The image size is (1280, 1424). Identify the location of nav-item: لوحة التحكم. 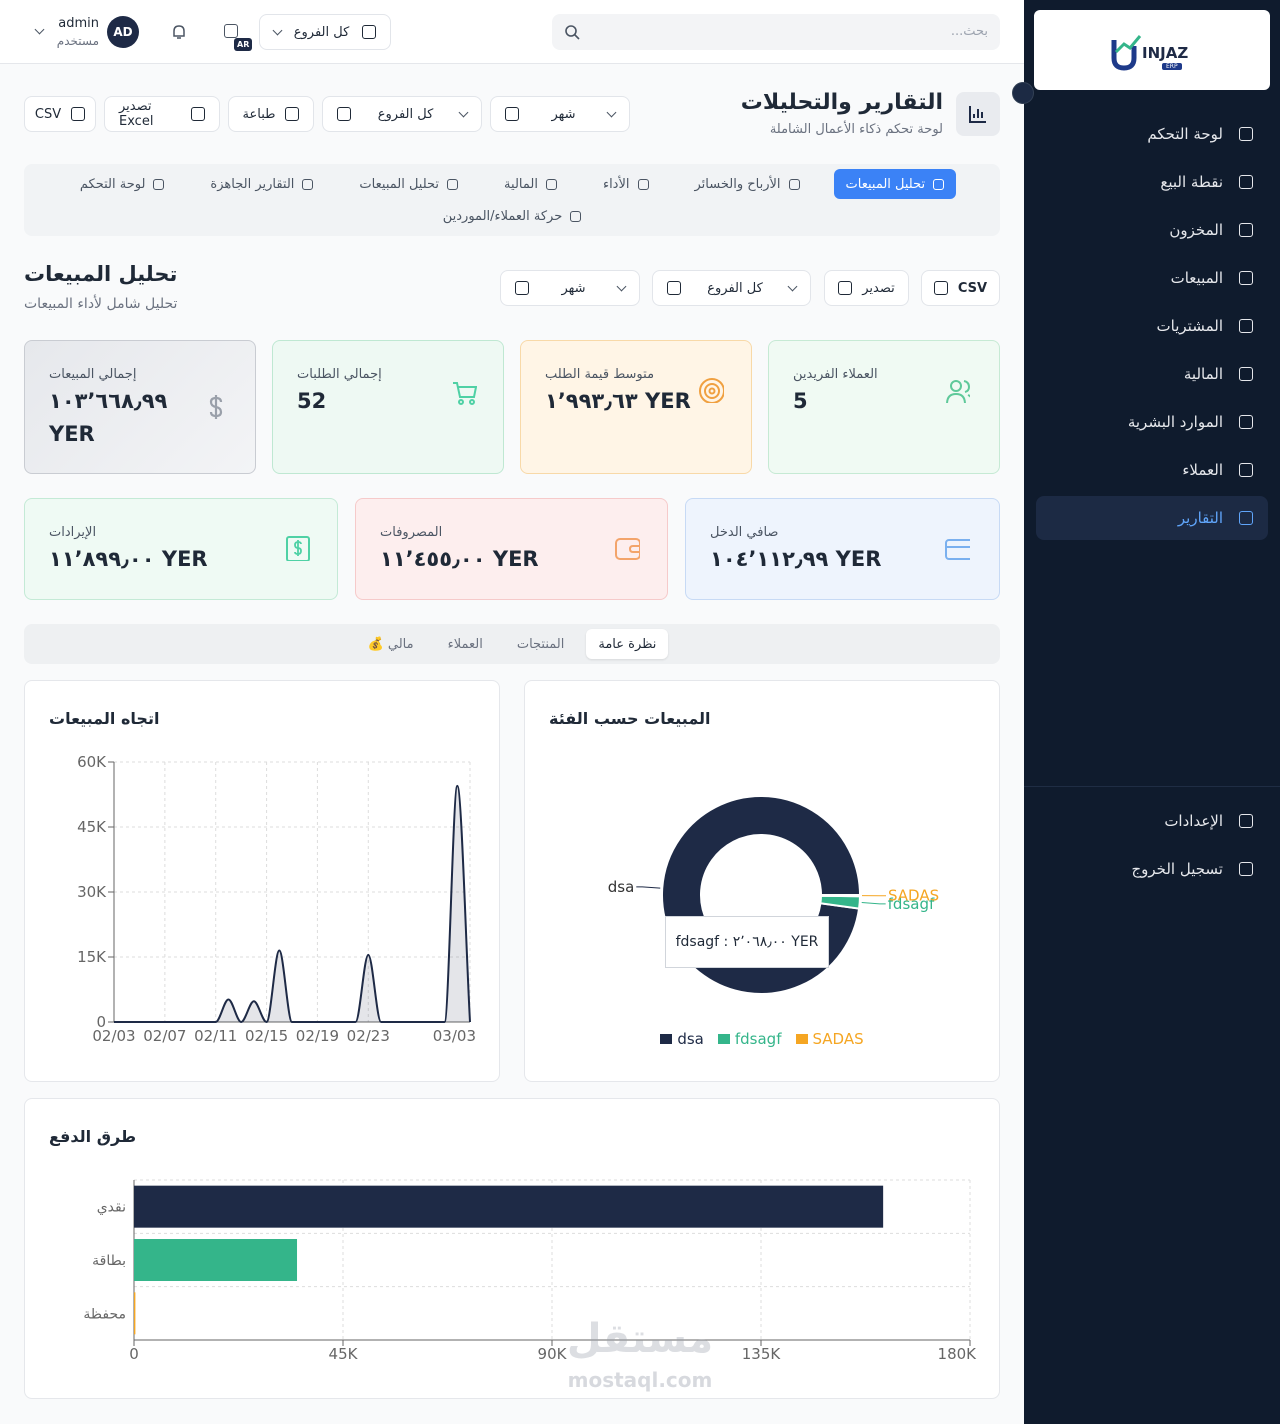
(1152, 134).